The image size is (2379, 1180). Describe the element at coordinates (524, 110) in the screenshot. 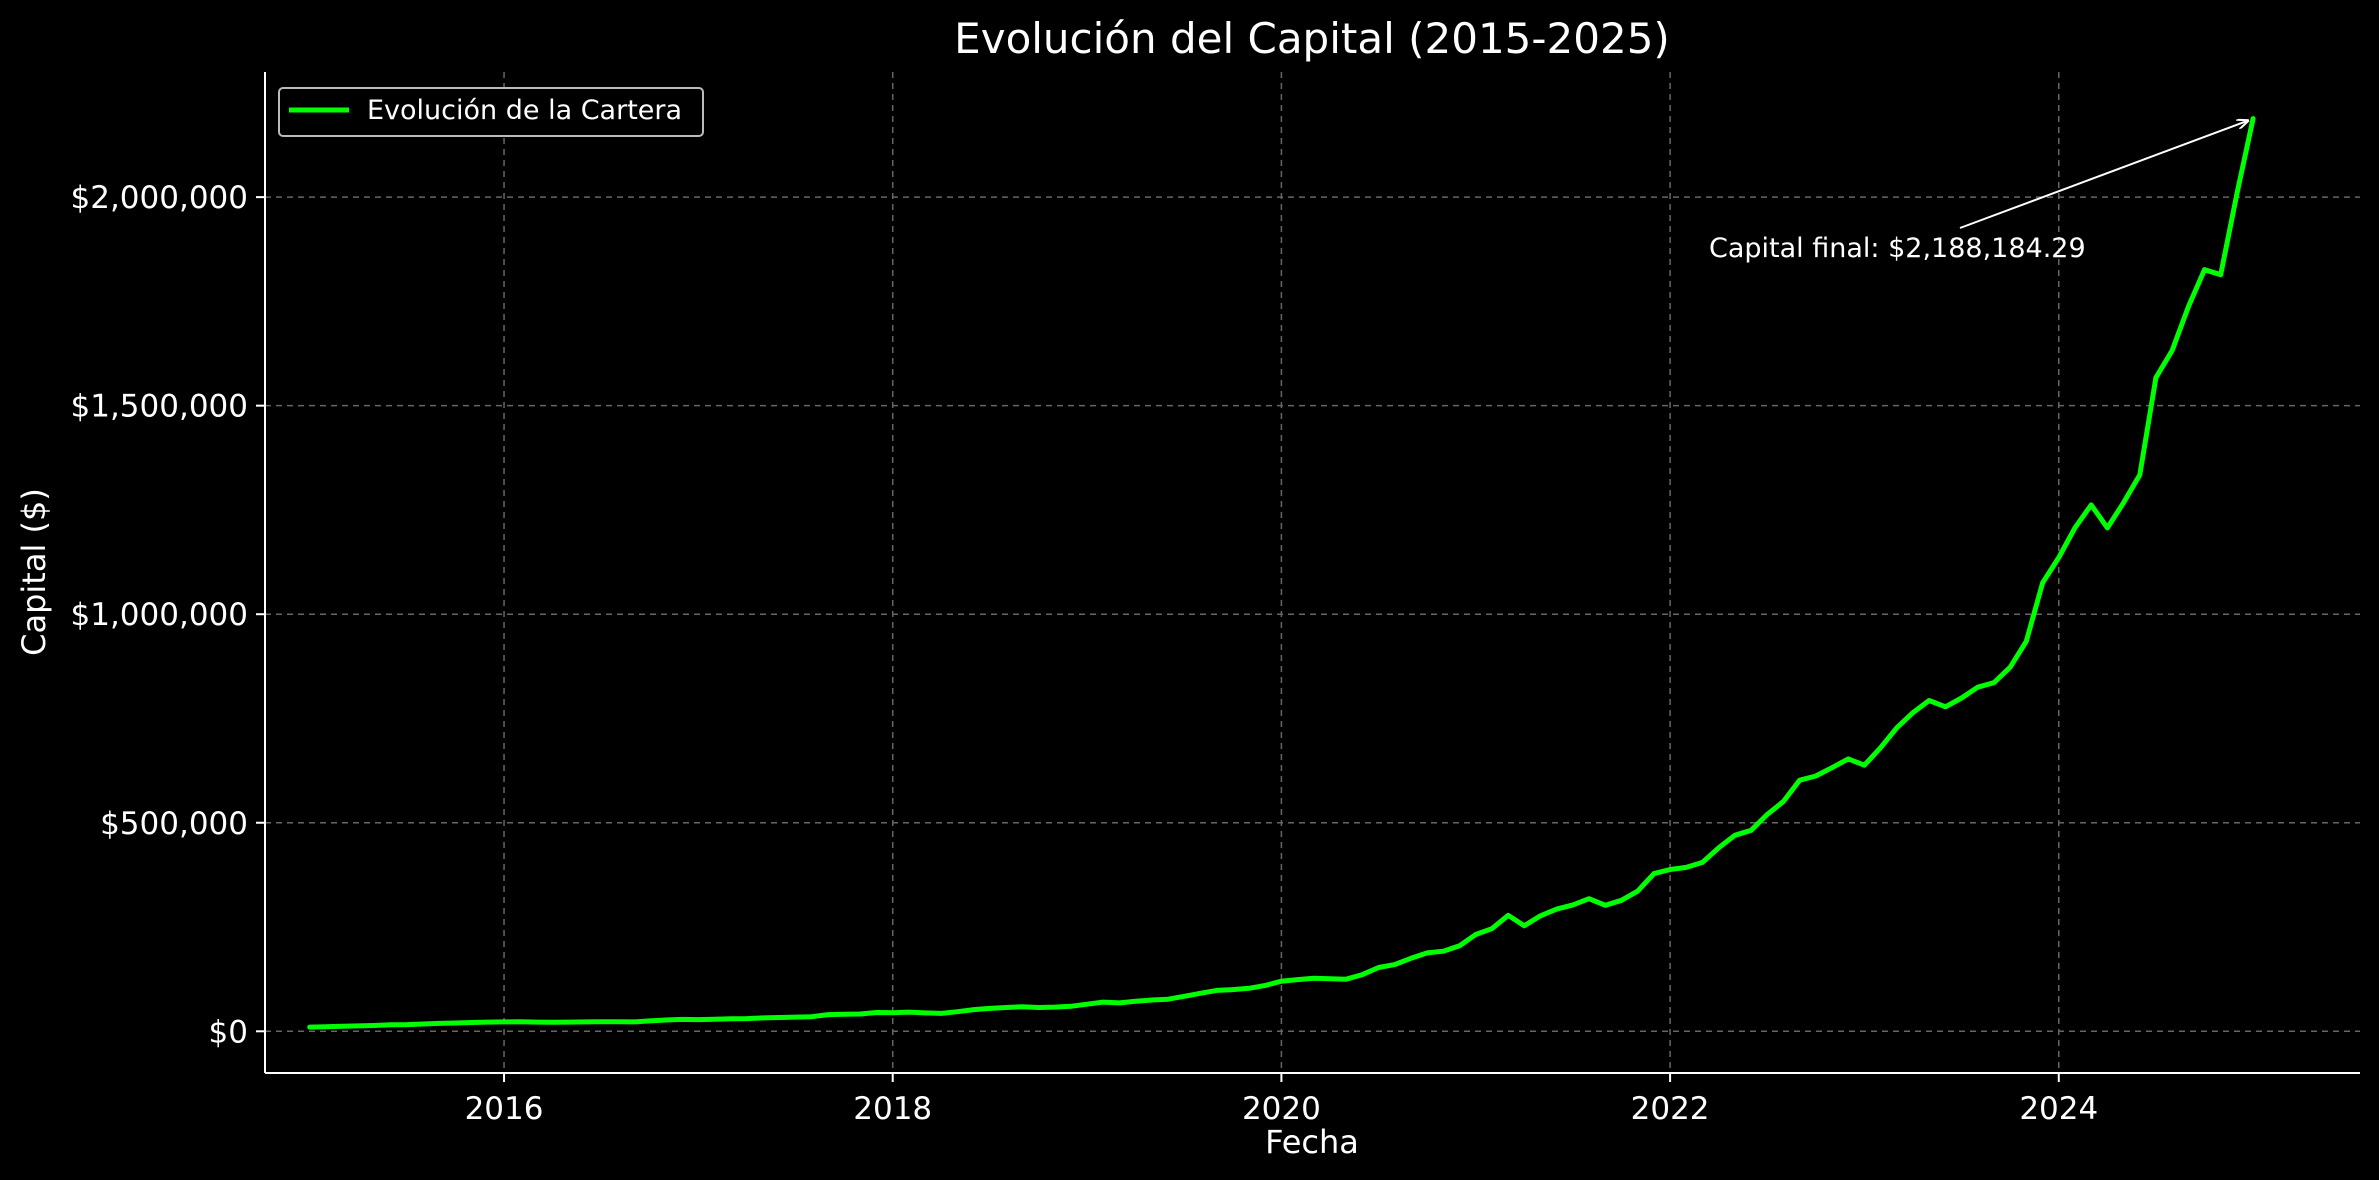

I see `legend-label: Evolución de la Cartera` at that location.